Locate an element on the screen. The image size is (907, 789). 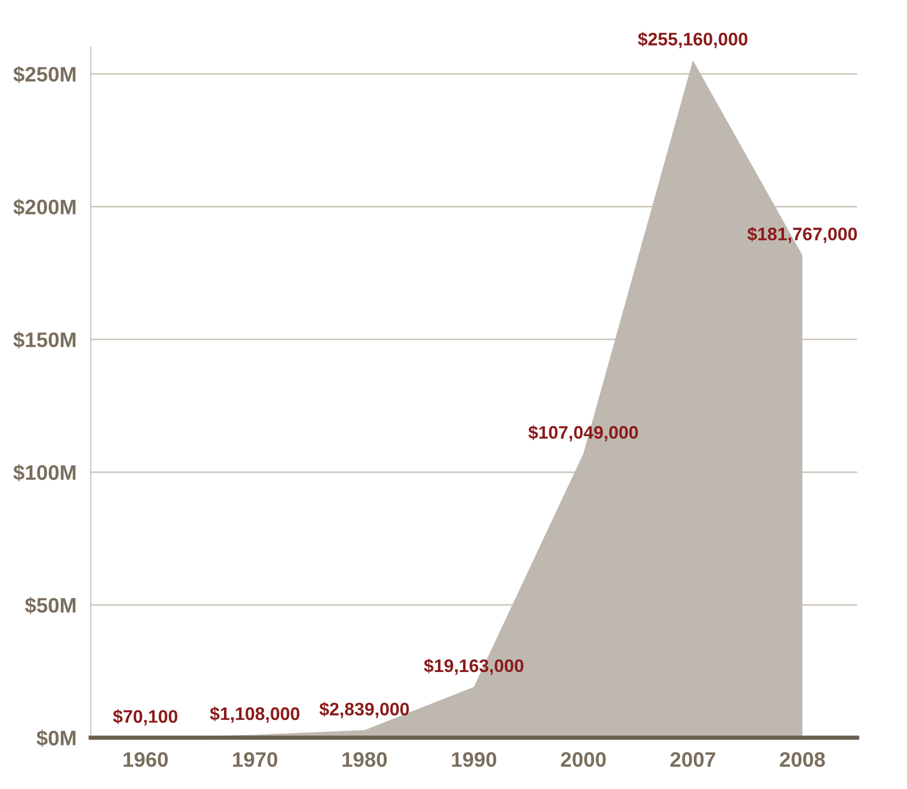
y-tick-label: $100M is located at coordinates (44, 473).